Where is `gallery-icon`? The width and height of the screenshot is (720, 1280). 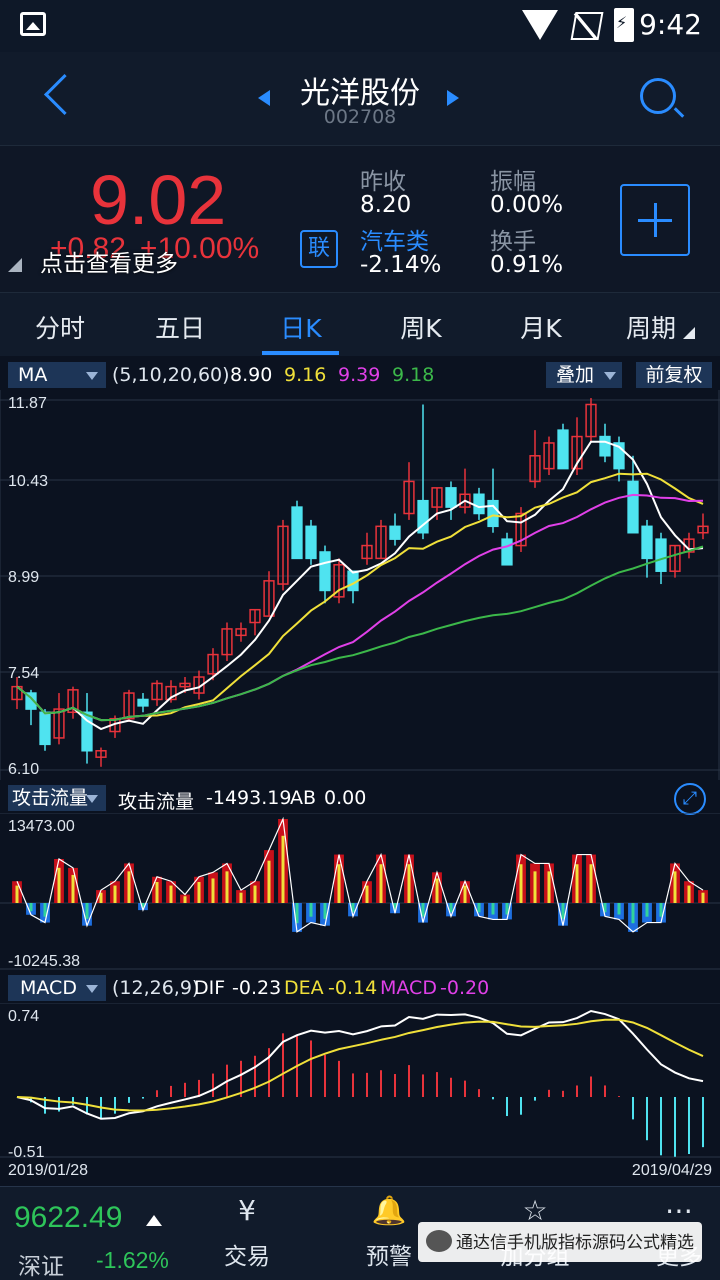 gallery-icon is located at coordinates (33, 24).